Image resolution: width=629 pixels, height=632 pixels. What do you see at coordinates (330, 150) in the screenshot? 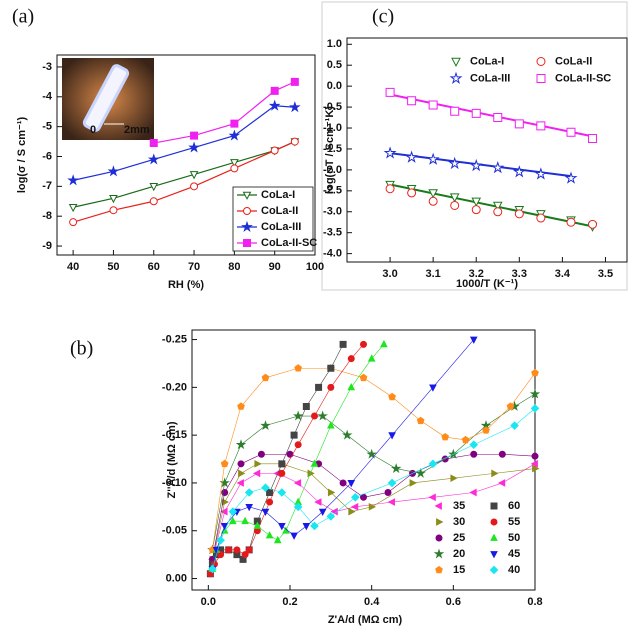
I see `y-axis-label: log(σT / Scm⁻¹K)` at bounding box center [330, 150].